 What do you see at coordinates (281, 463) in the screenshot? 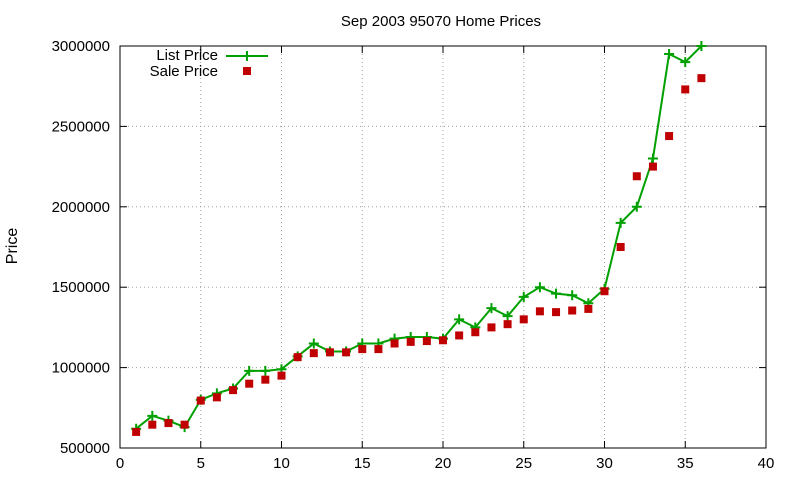
I see `x-tick-label: 10` at bounding box center [281, 463].